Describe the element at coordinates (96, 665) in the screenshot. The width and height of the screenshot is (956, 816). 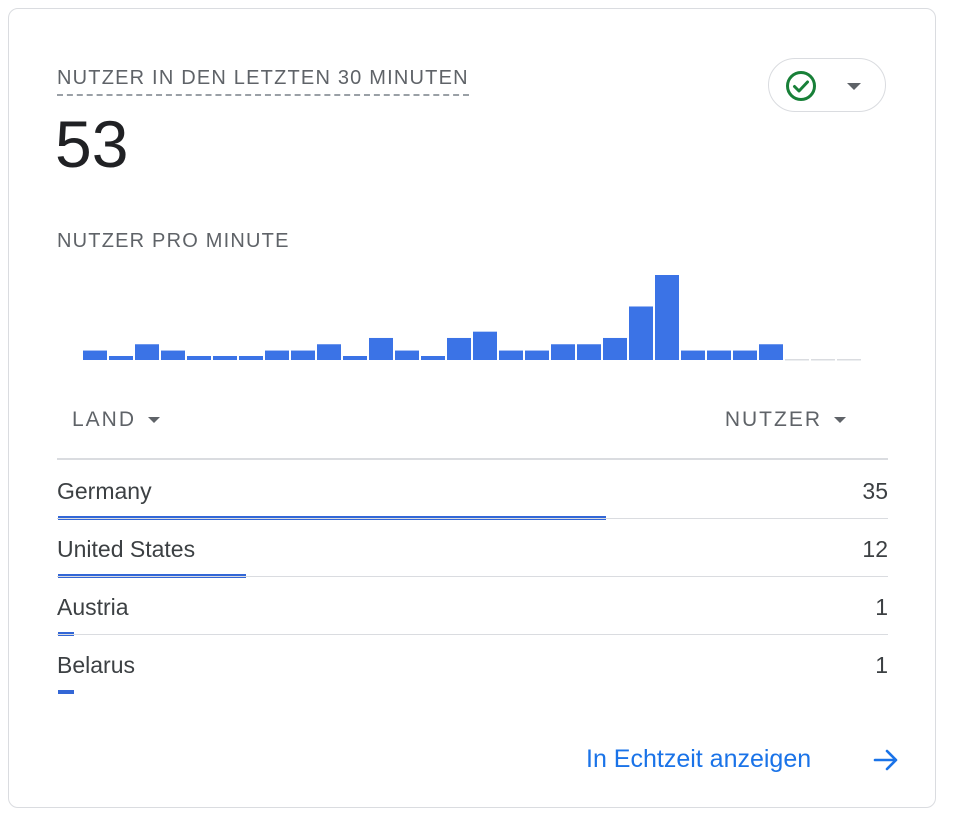
I see `country-name: Belarus` at that location.